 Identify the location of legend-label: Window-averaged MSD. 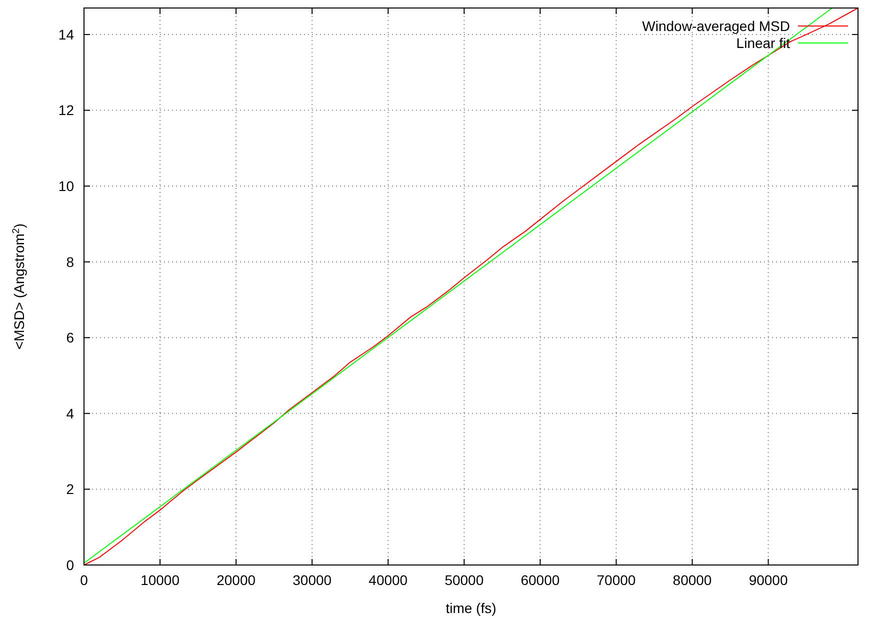
(716, 26).